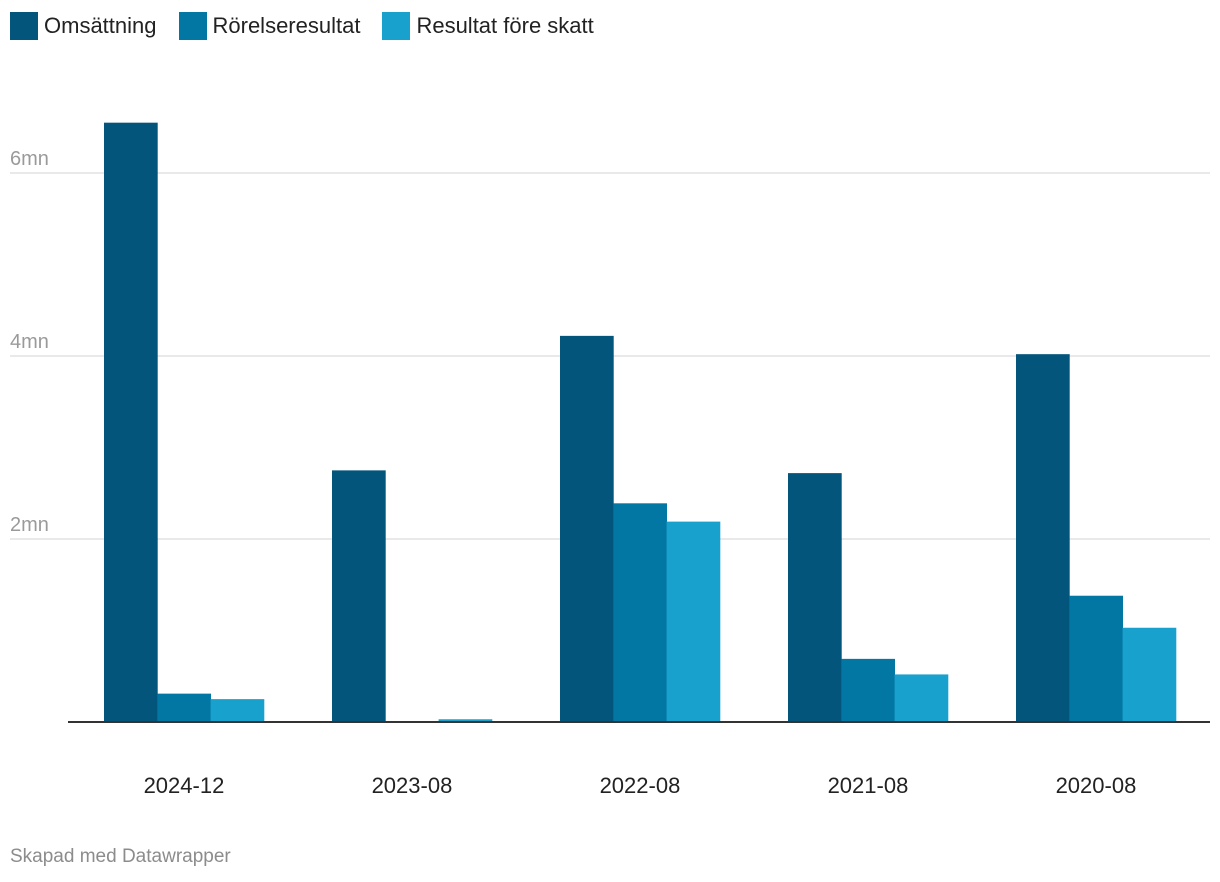 The height and width of the screenshot is (882, 1220). I want to click on y-tick-label: 6mn, so click(29, 159).